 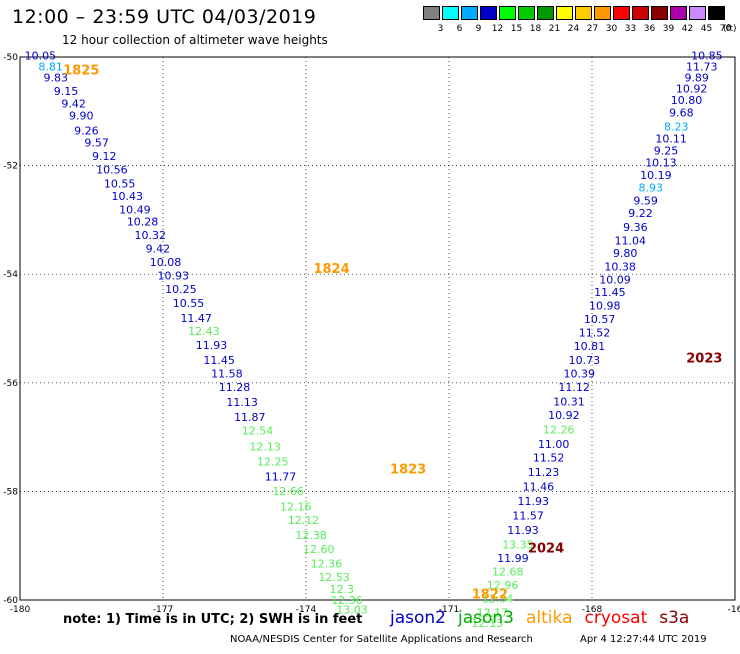 I want to click on lon-tick-label: -174, so click(x=306, y=610).